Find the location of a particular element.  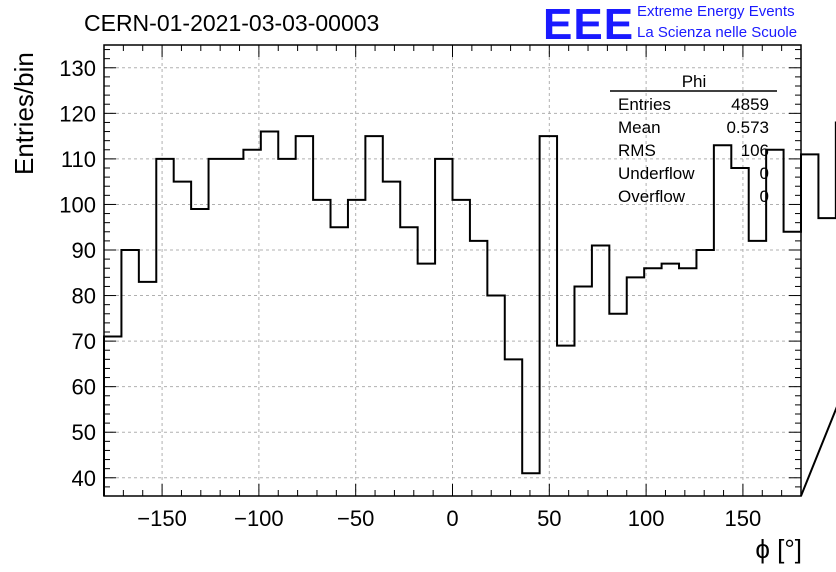

x-tick-label: 0 is located at coordinates (452, 518).